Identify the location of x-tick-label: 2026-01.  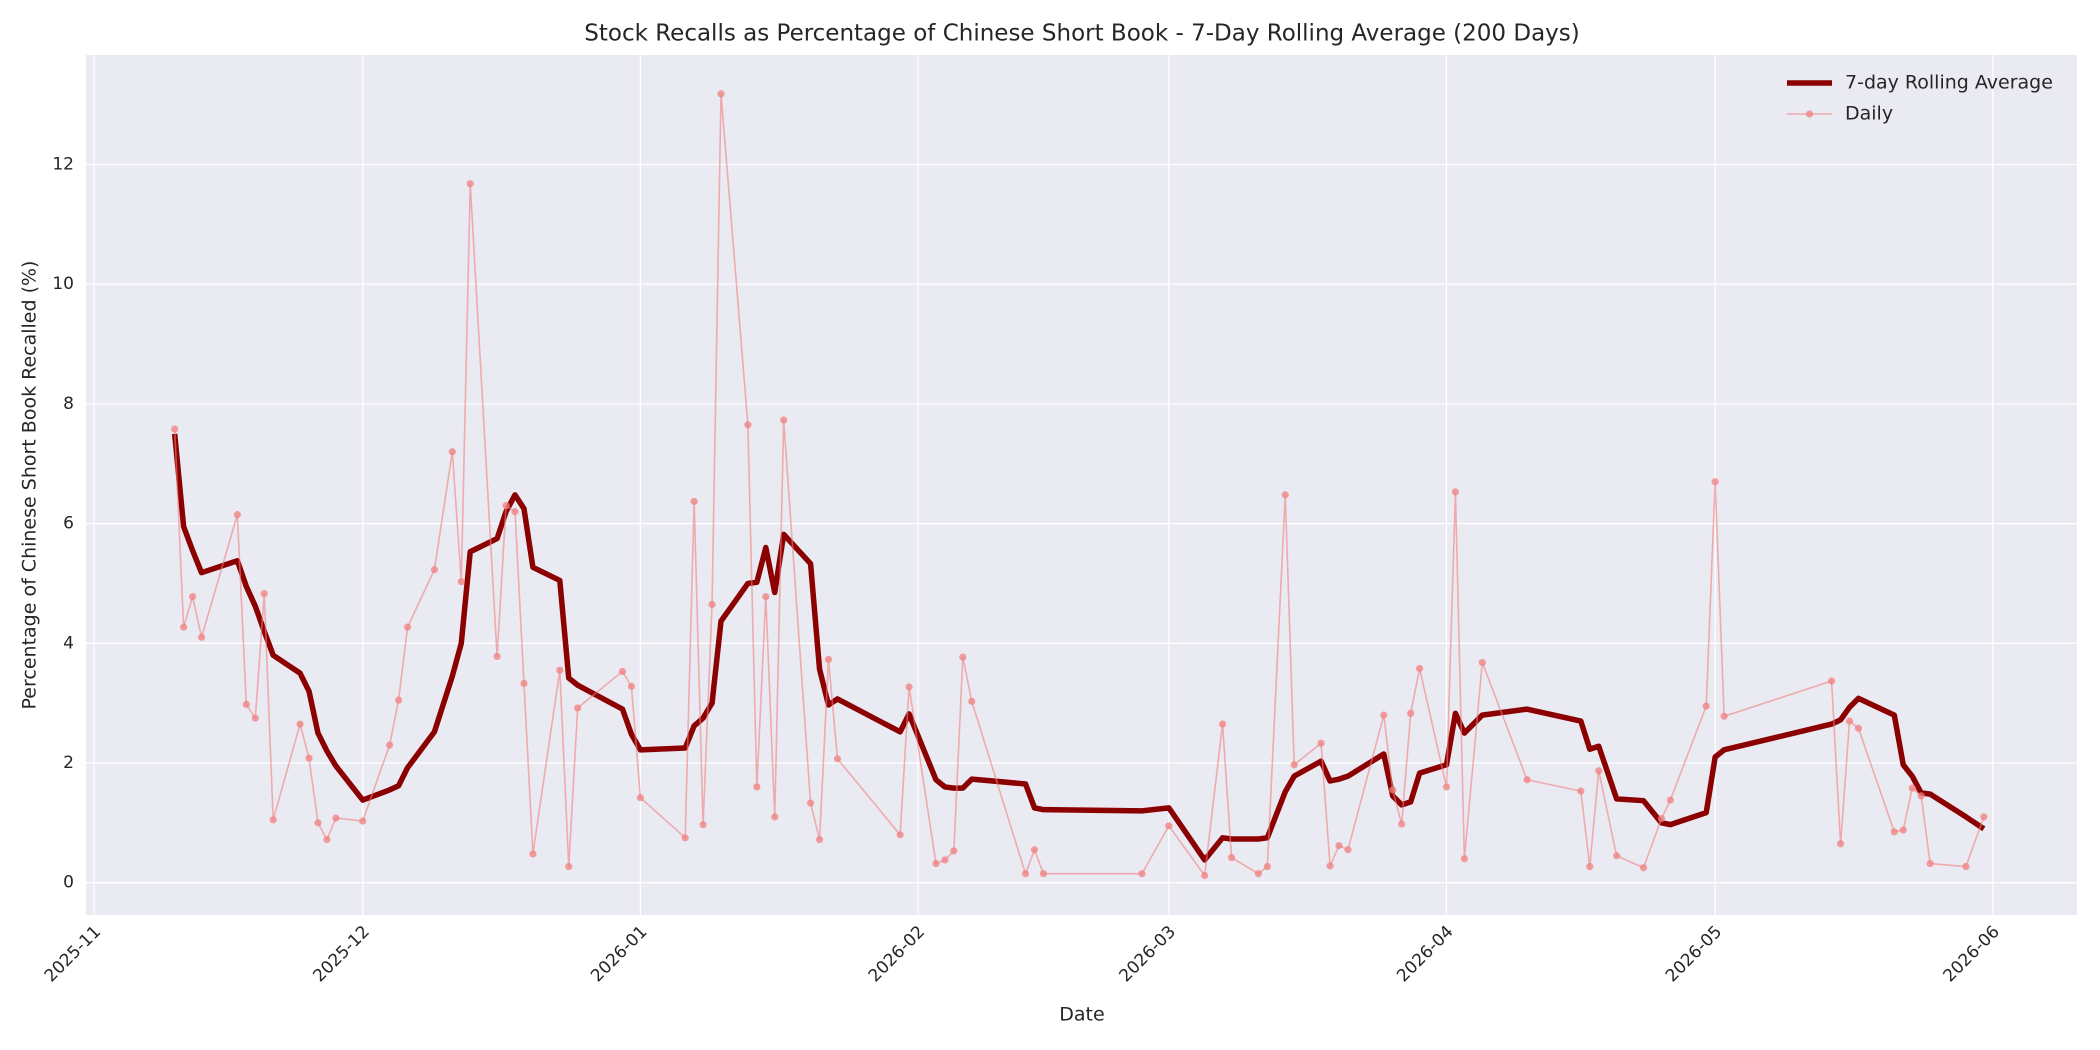
(619, 954).